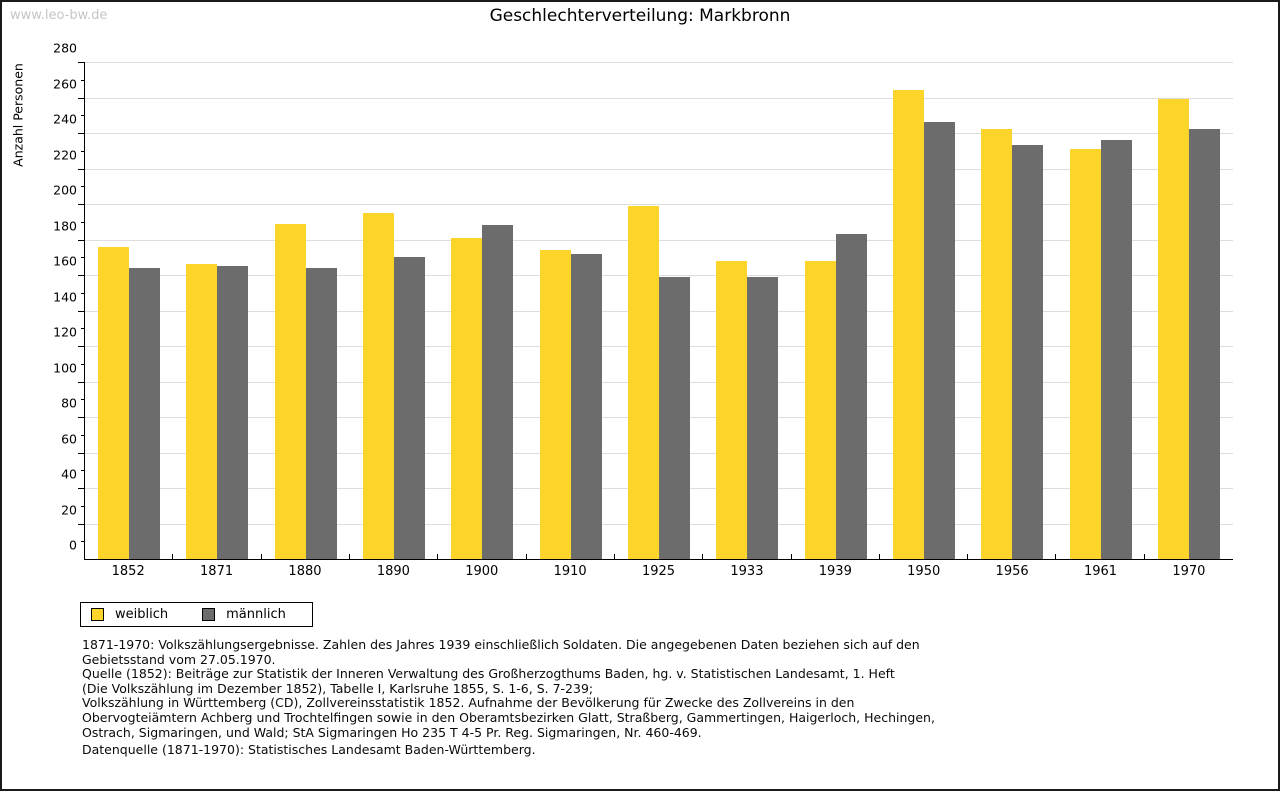  I want to click on legend-label: weiblich, so click(142, 614).